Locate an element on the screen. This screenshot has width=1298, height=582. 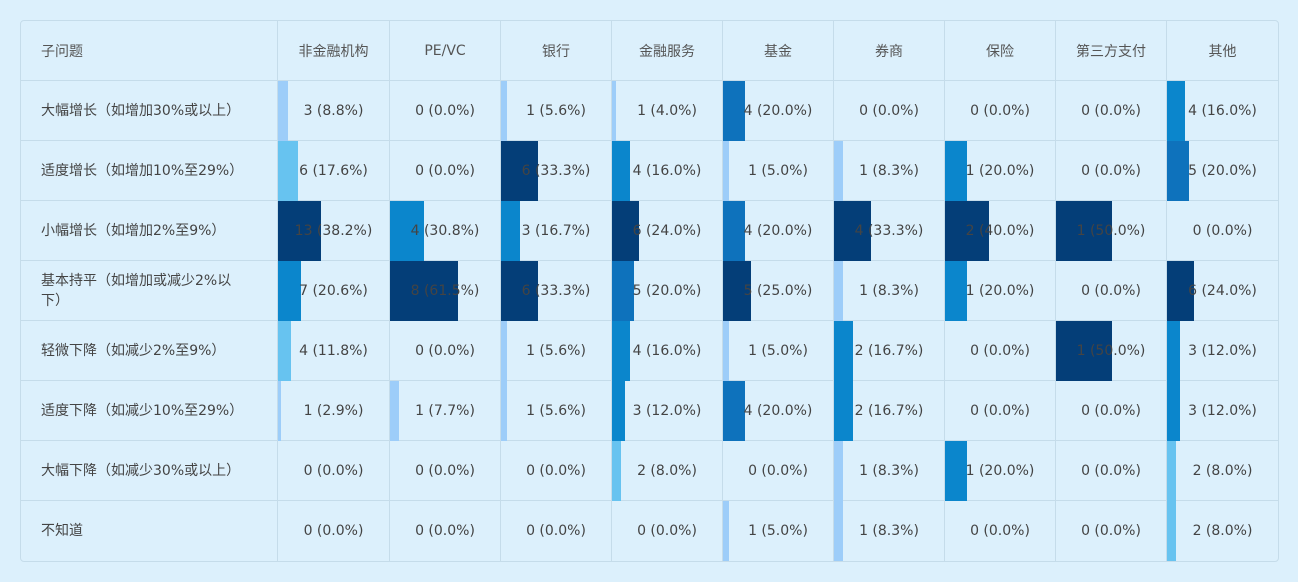
column-header: PE/VC is located at coordinates (445, 51).